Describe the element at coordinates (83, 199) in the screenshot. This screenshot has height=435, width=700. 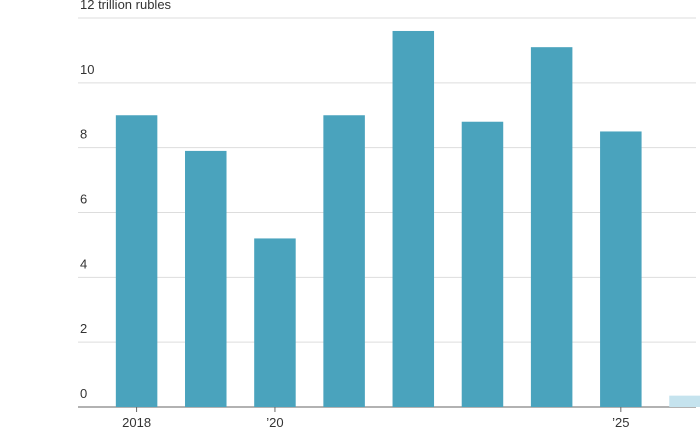
I see `y-tick-label: 6` at that location.